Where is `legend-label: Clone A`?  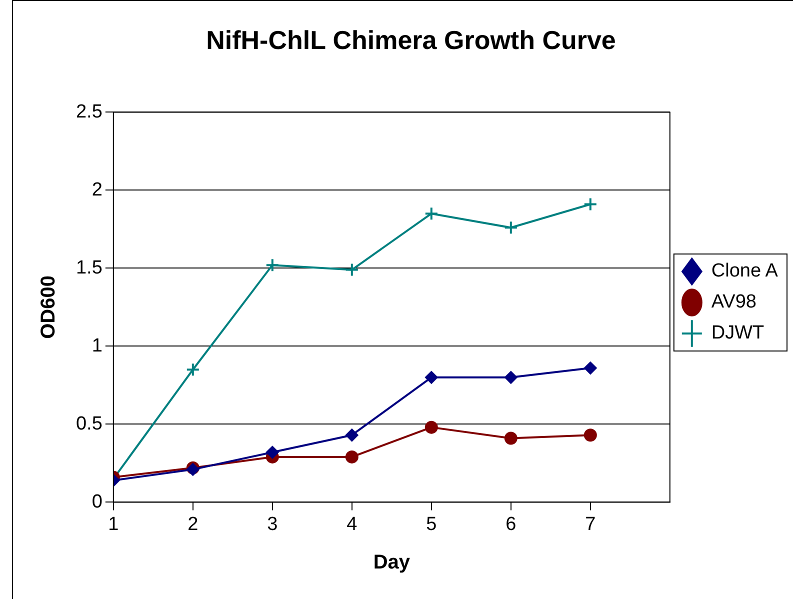 legend-label: Clone A is located at coordinates (744, 271).